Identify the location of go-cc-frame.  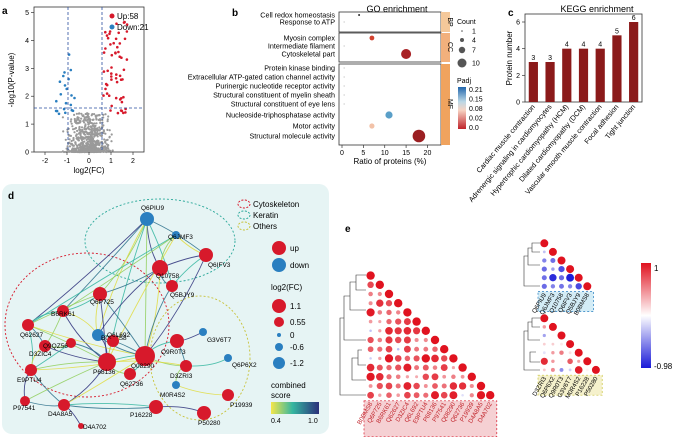
(390, 47).